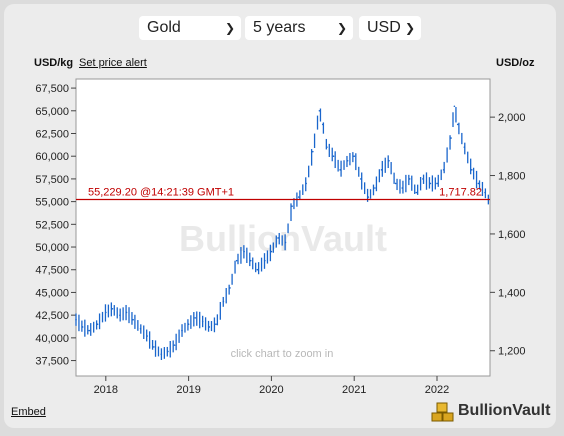  What do you see at coordinates (190, 28) in the screenshot?
I see `metal-select: Gold ❯` at bounding box center [190, 28].